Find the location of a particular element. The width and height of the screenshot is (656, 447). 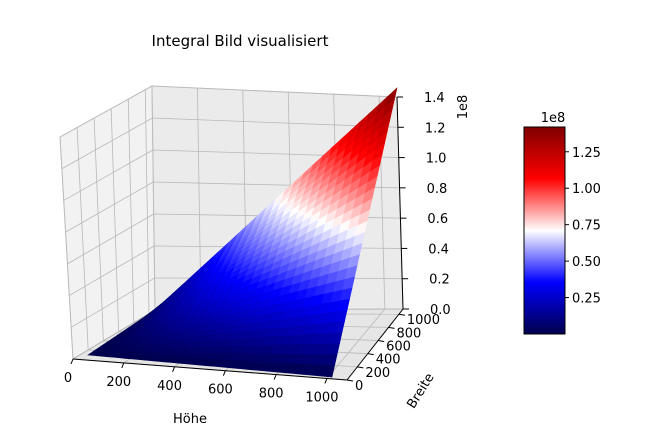

z-tick-label-7: 1.4 is located at coordinates (434, 98).